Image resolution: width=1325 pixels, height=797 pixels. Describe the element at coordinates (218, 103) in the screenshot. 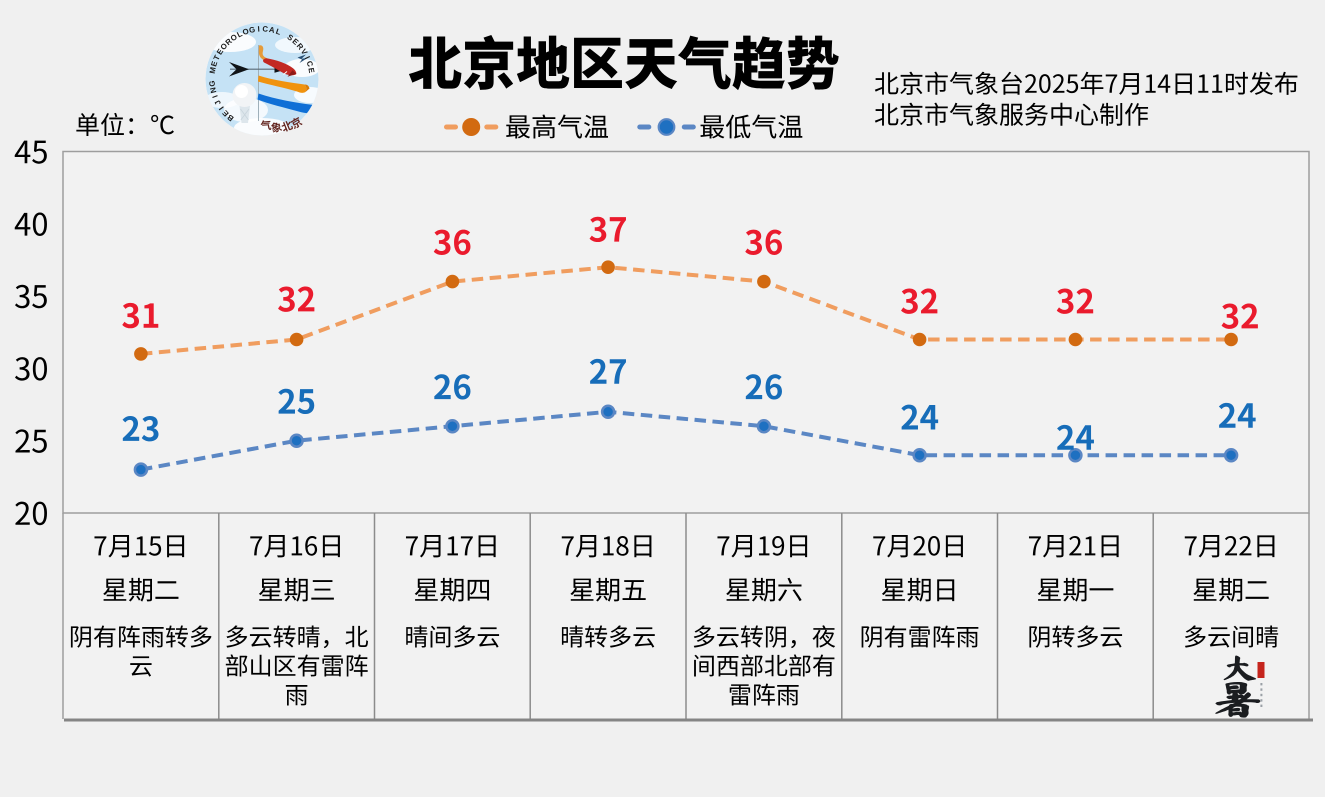

I see `svg-text: J` at that location.